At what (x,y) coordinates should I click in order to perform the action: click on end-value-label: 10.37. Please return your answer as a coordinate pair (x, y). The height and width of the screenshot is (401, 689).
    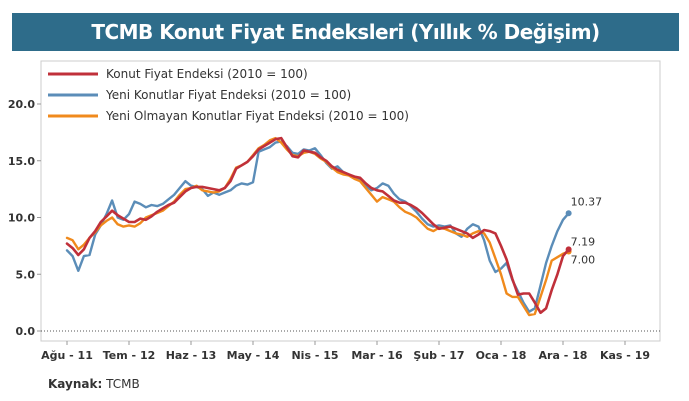
    Looking at the image, I should click on (587, 201).